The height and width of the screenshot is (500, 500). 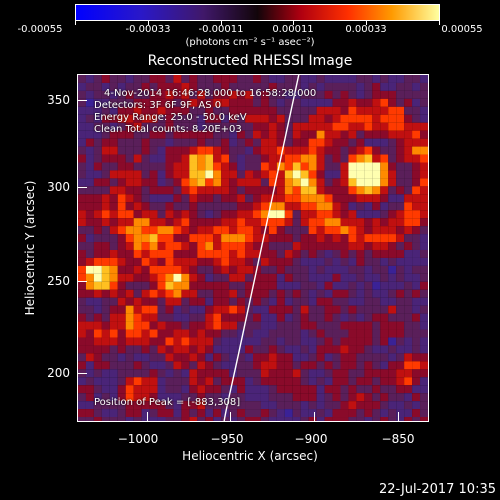 I want to click on y-tick-label: 300, so click(x=58, y=187).